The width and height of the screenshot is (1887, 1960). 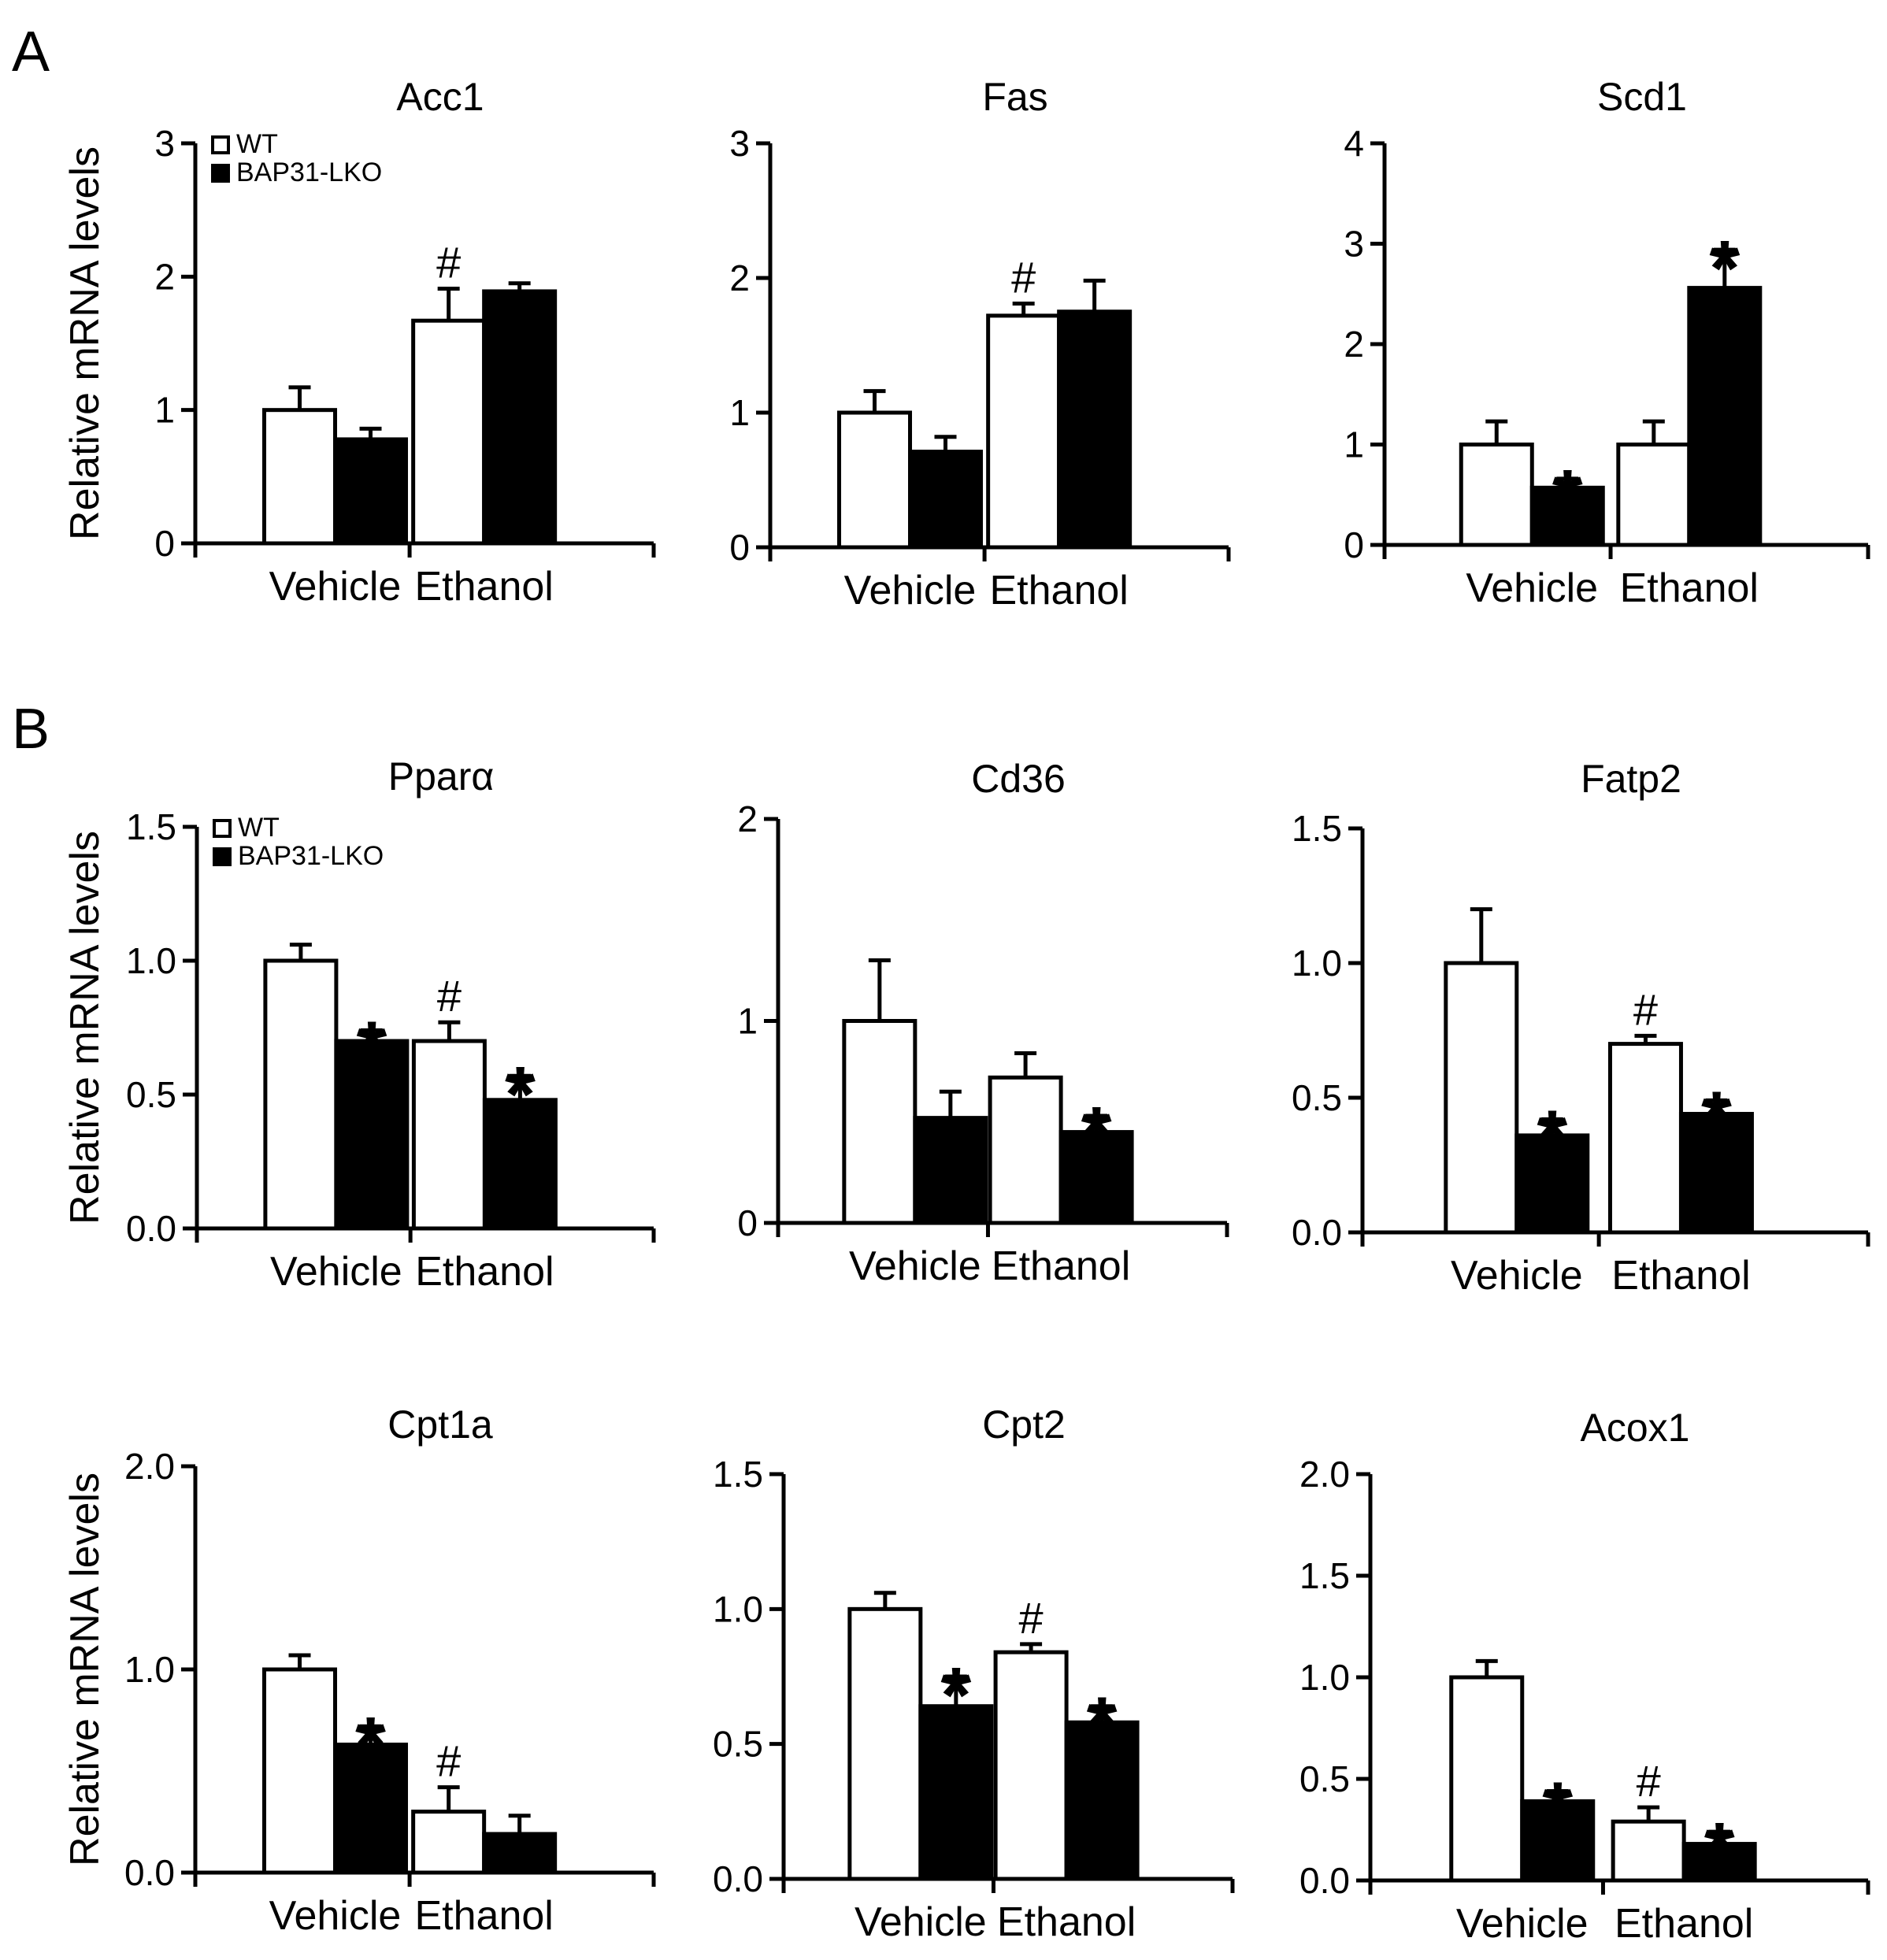 I want to click on chart-title: Acc1, so click(x=440, y=97).